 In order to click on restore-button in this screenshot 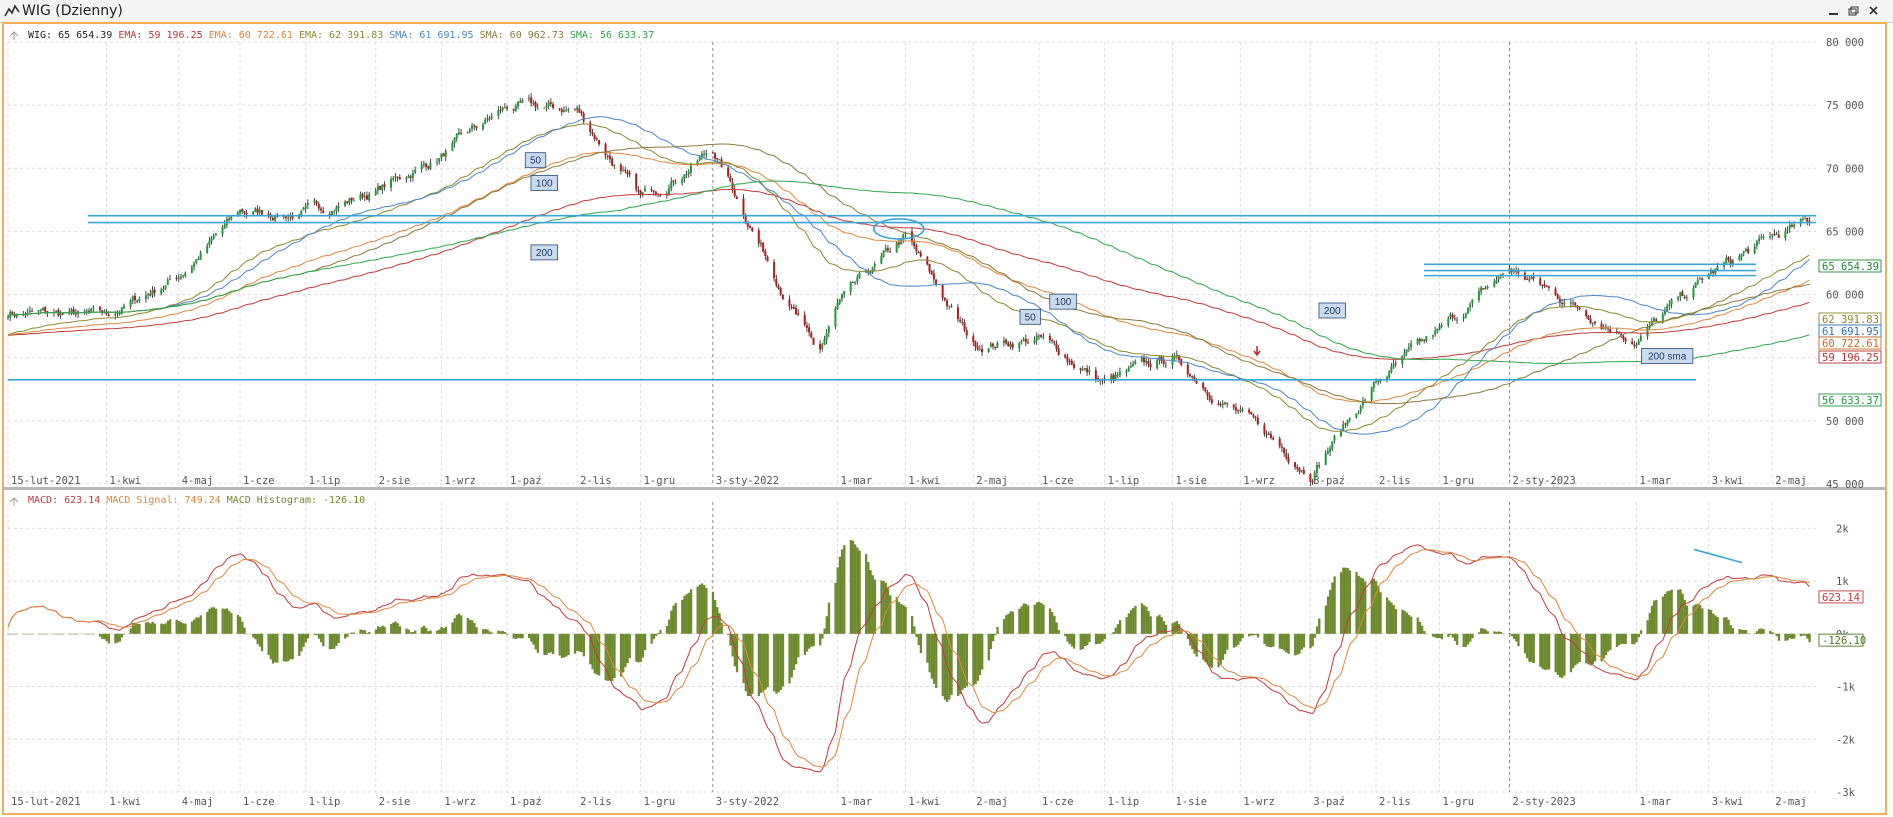, I will do `click(1853, 11)`.